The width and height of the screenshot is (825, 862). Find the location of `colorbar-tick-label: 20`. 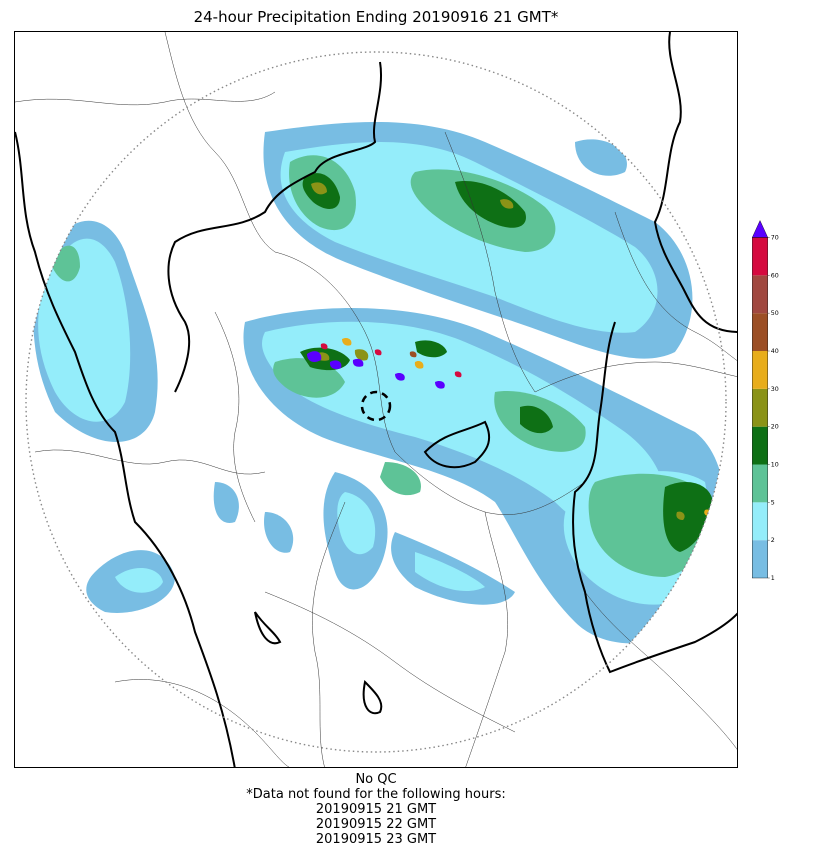

colorbar-tick-label: 20 is located at coordinates (775, 427).